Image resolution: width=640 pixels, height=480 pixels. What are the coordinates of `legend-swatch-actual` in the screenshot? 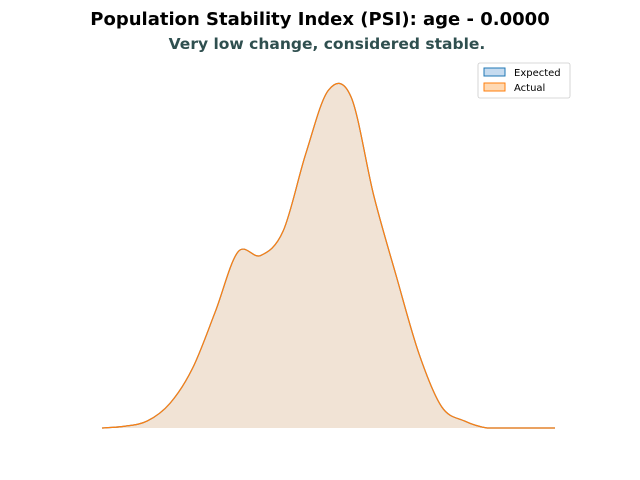 It's located at (494, 87).